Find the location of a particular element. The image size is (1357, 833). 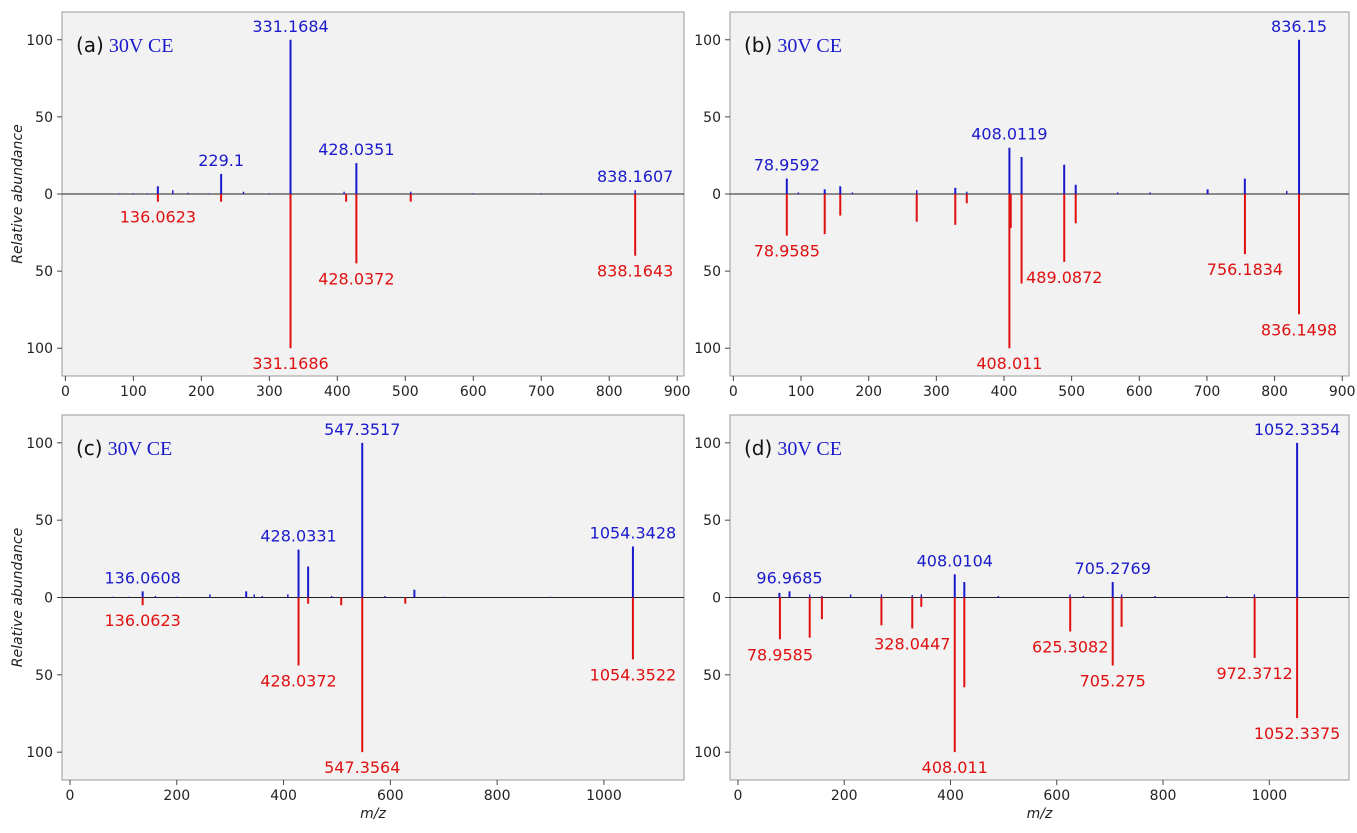

peak-label-top: 547.3517 is located at coordinates (362, 429).